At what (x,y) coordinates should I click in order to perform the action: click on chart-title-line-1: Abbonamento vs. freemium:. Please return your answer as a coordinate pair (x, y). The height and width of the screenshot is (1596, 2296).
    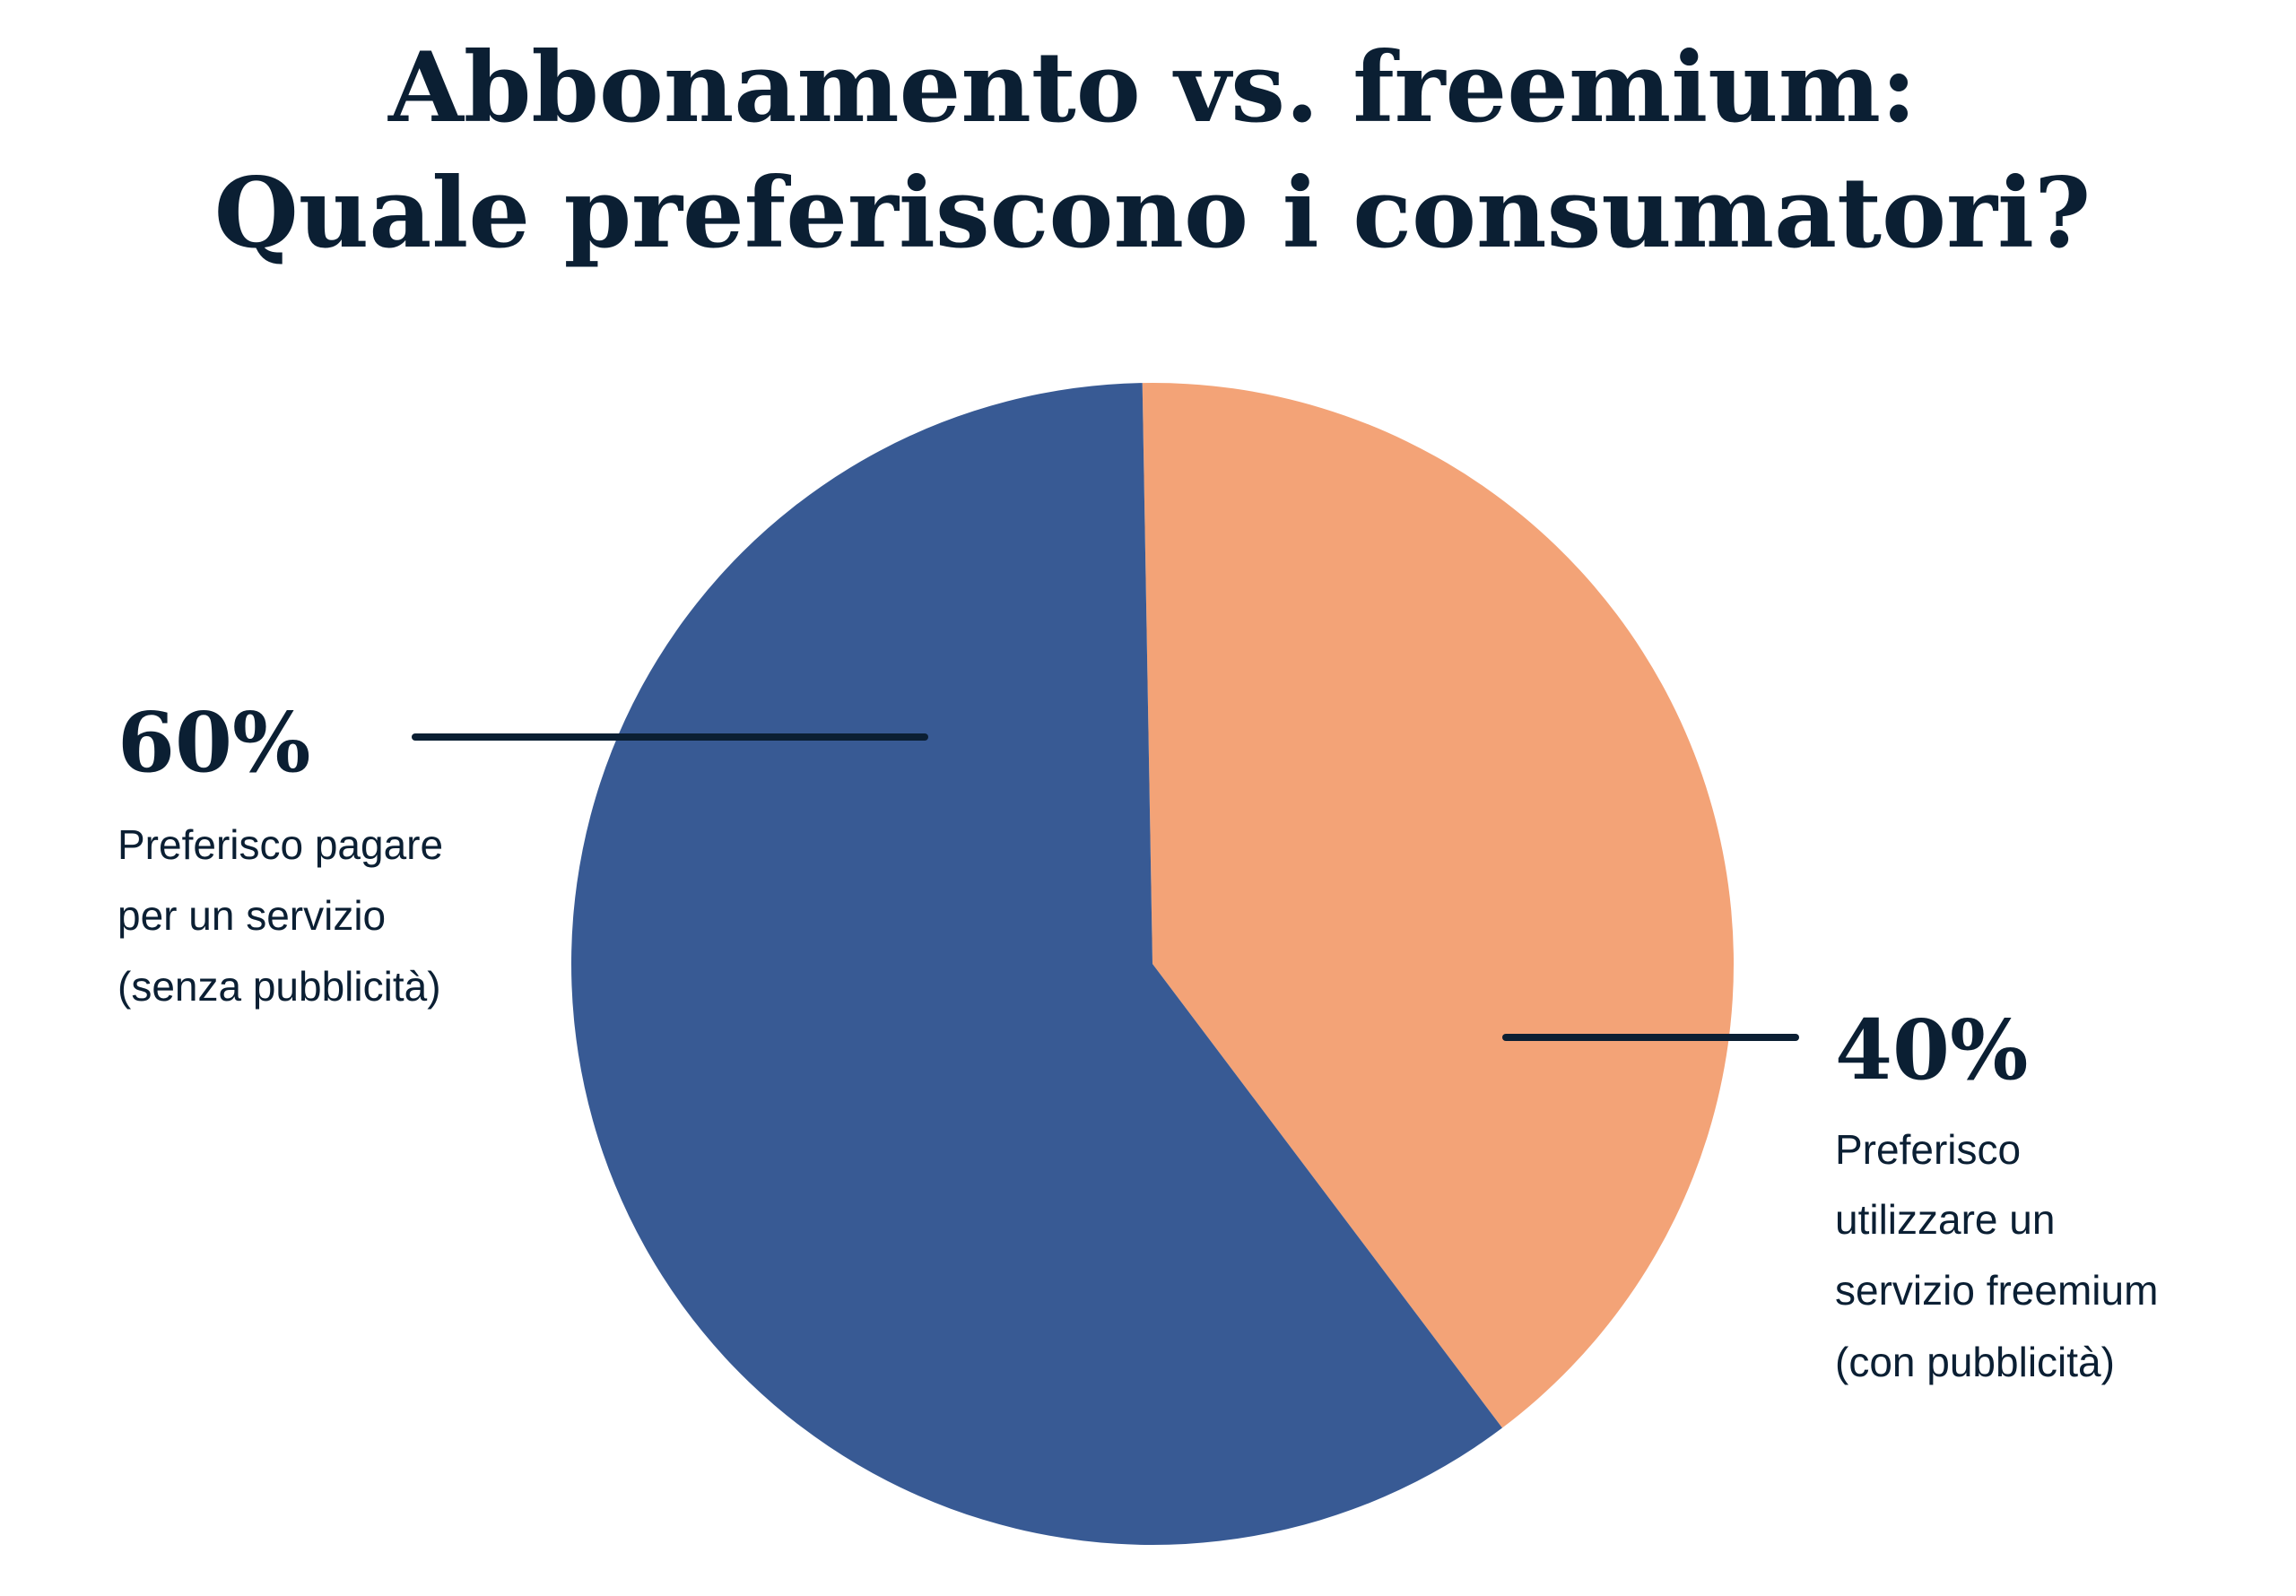
    Looking at the image, I should click on (1152, 87).